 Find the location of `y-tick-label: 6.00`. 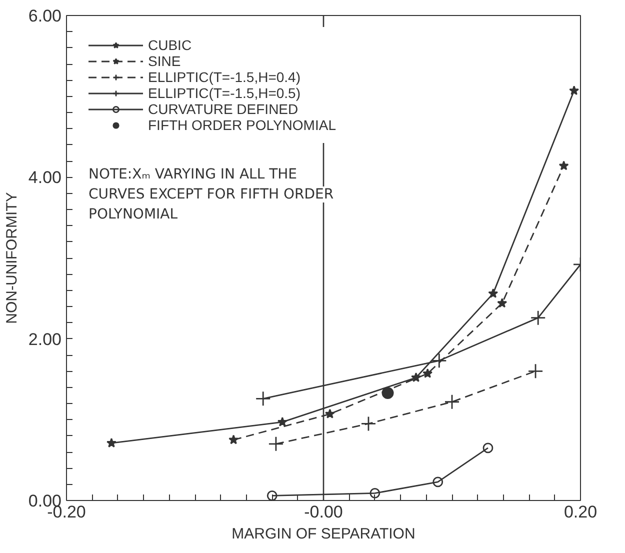

y-tick-label: 6.00 is located at coordinates (45, 16).